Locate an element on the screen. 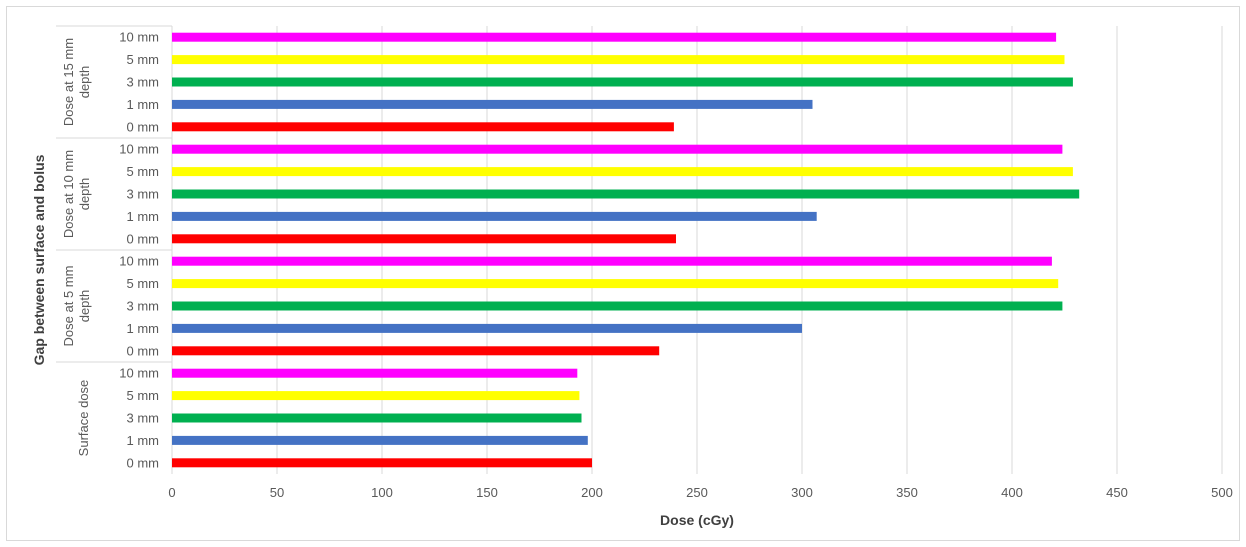 The image size is (1246, 547). group-label: Dose at 5 mmdepth is located at coordinates (76, 306).